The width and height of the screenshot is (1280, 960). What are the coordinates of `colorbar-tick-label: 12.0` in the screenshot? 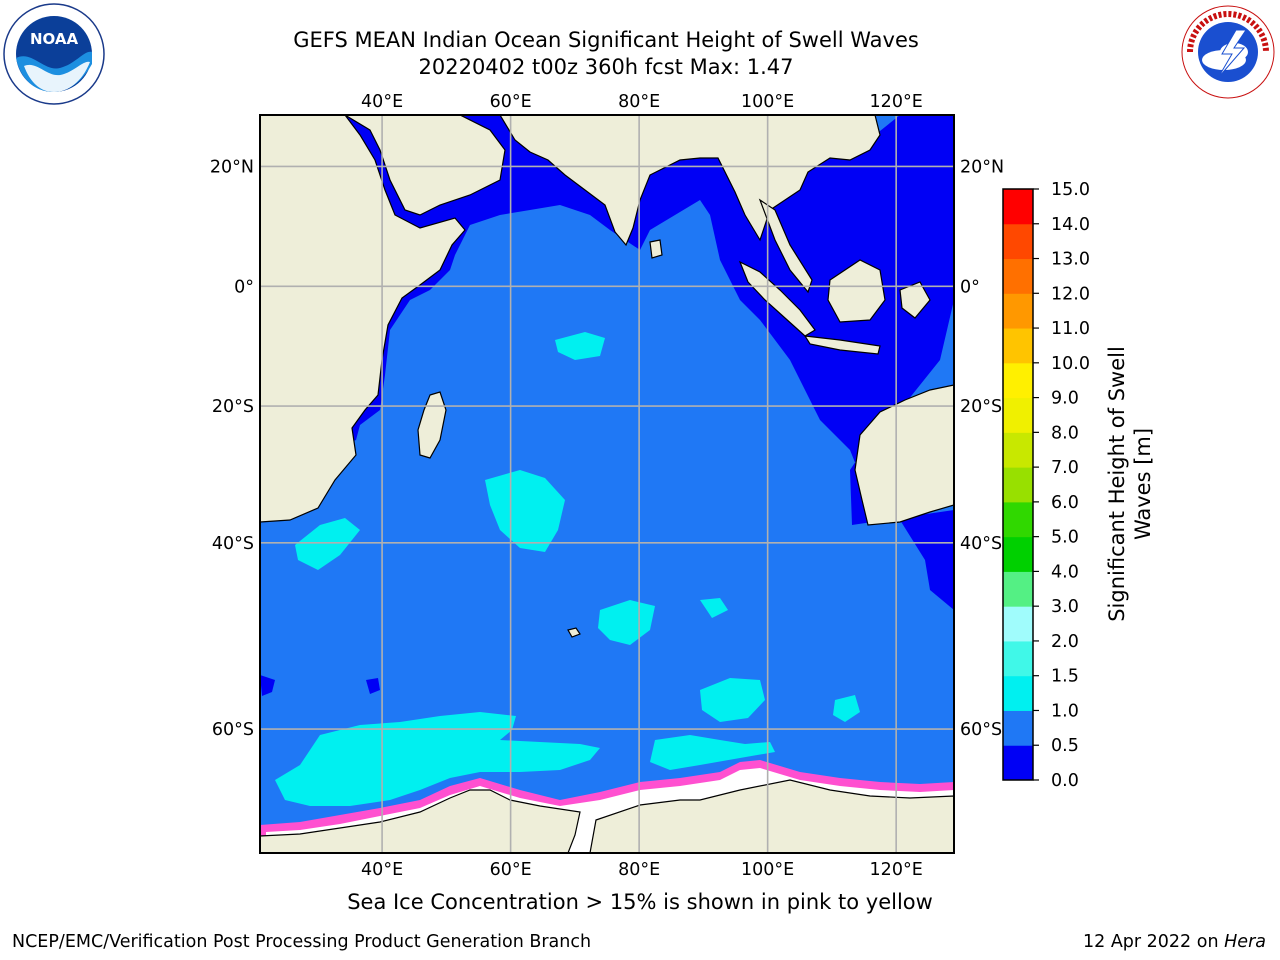 It's located at (1070, 294).